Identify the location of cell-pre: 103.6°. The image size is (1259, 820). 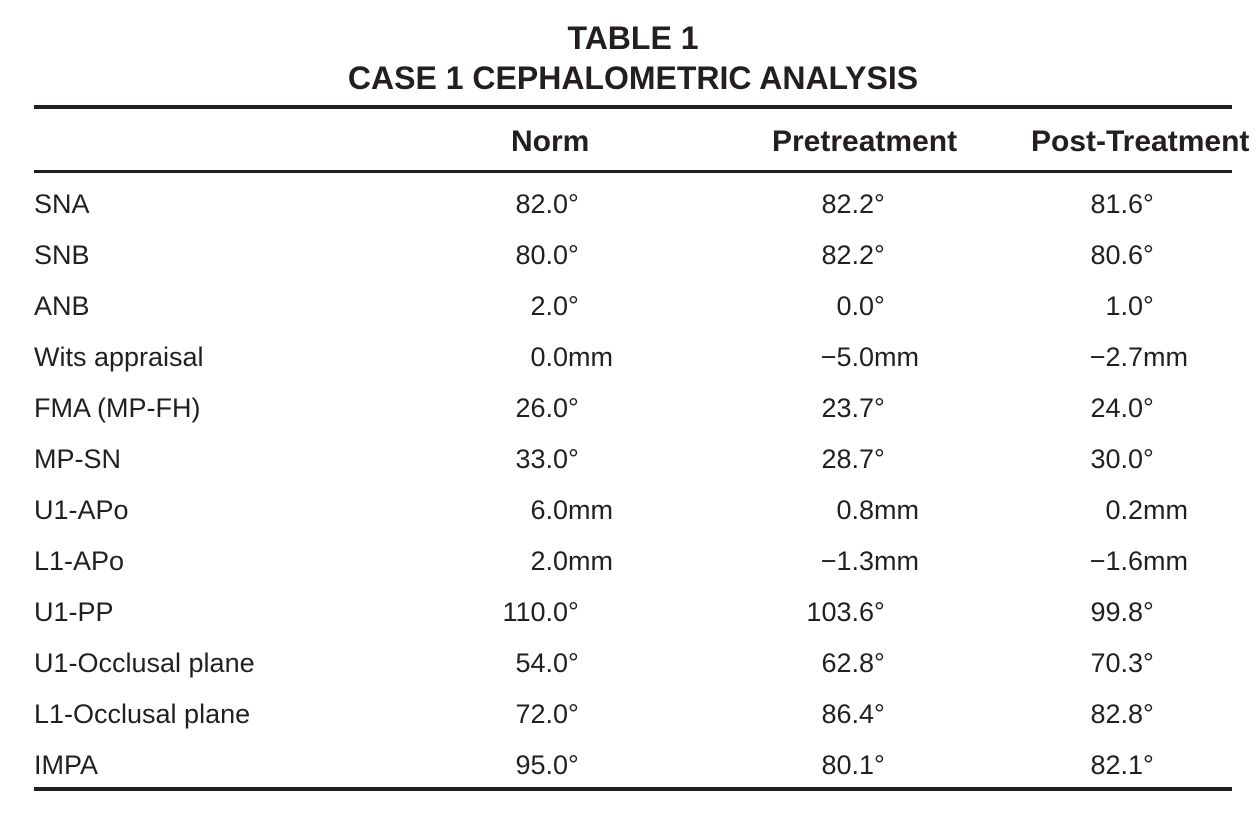
(835, 612).